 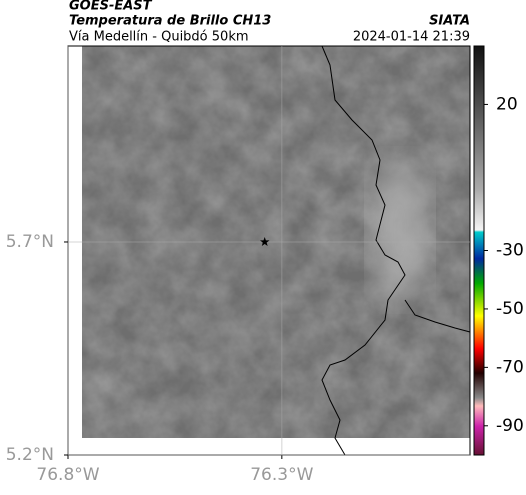 I want to click on colorbar-tick-label: 20, so click(x=507, y=104).